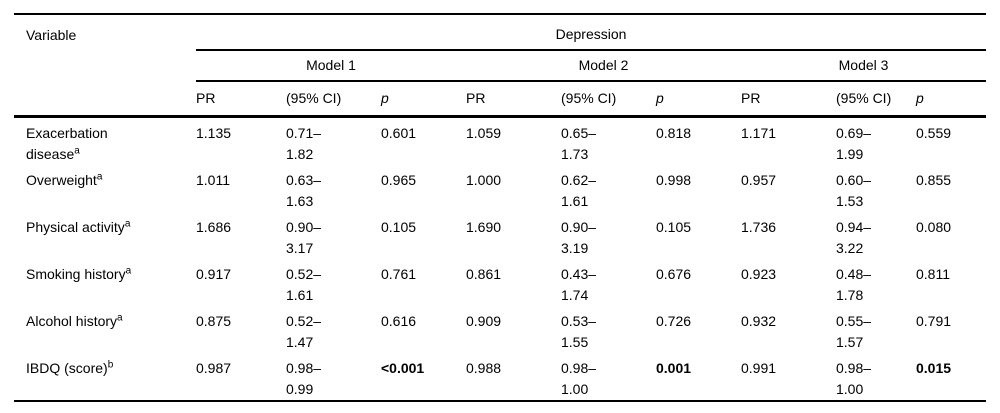 The height and width of the screenshot is (413, 1000). Describe the element at coordinates (876, 235) in the screenshot. I see `ci-cell-m3: 0.94– 3.22` at that location.